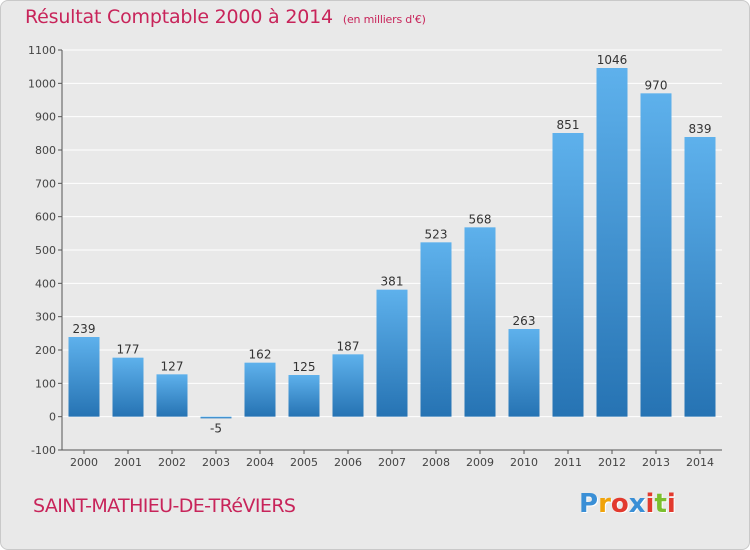 The width and height of the screenshot is (750, 550). Describe the element at coordinates (619, 504) in the screenshot. I see `logo-letter: o` at that location.